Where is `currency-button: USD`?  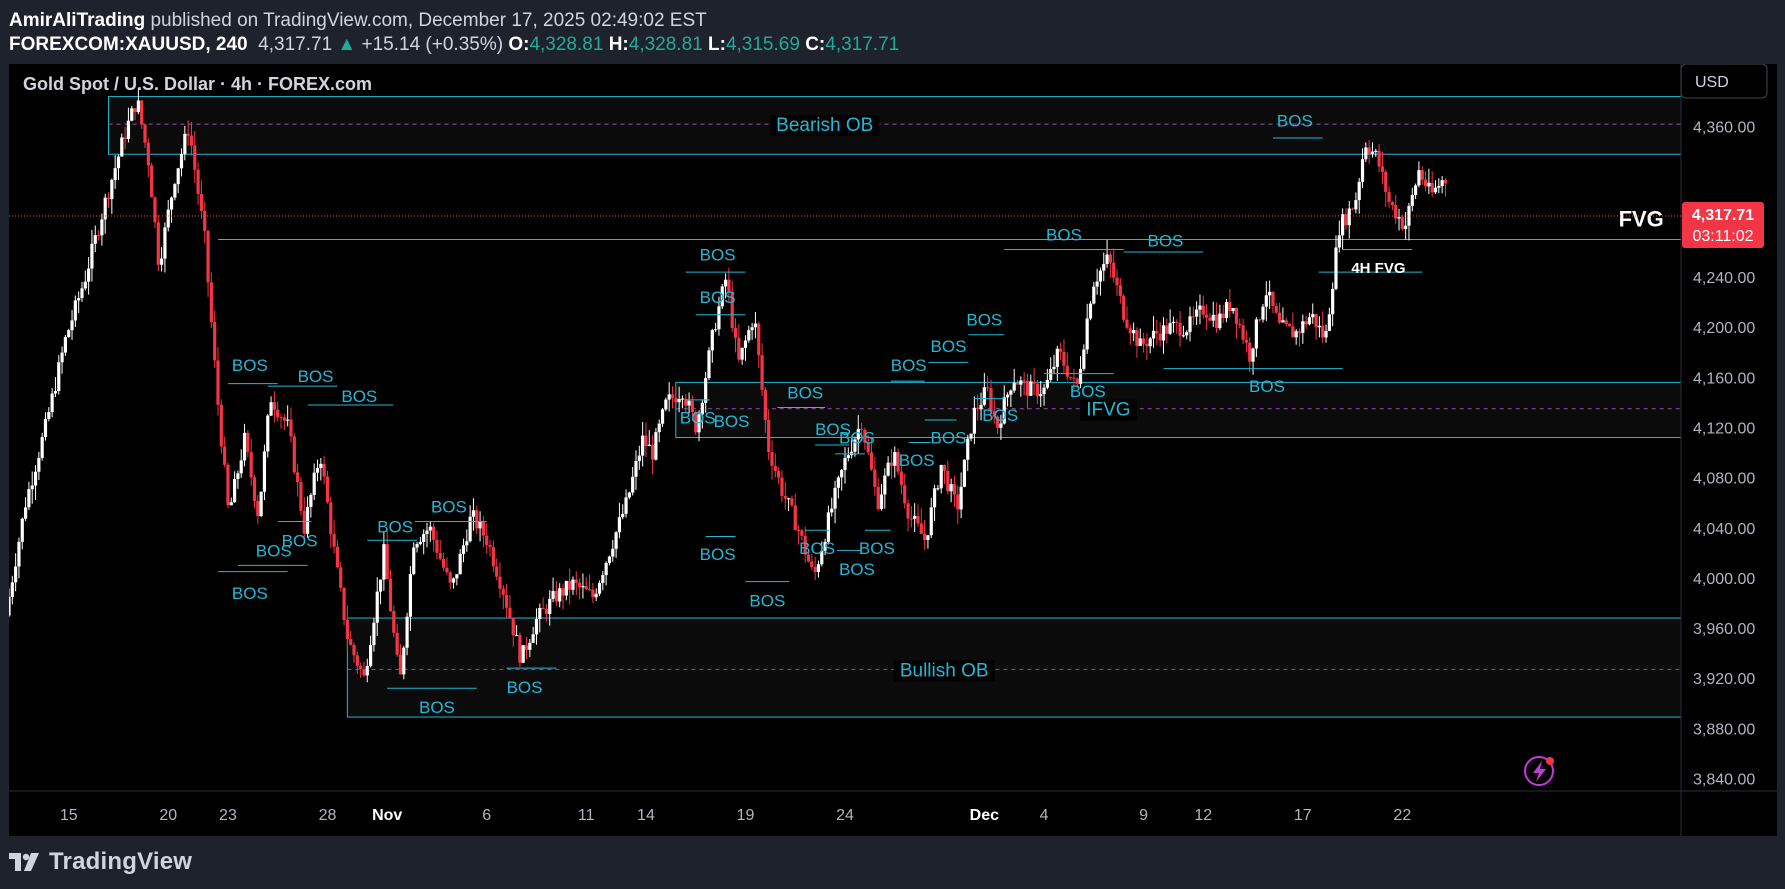
currency-button: USD is located at coordinates (1724, 81).